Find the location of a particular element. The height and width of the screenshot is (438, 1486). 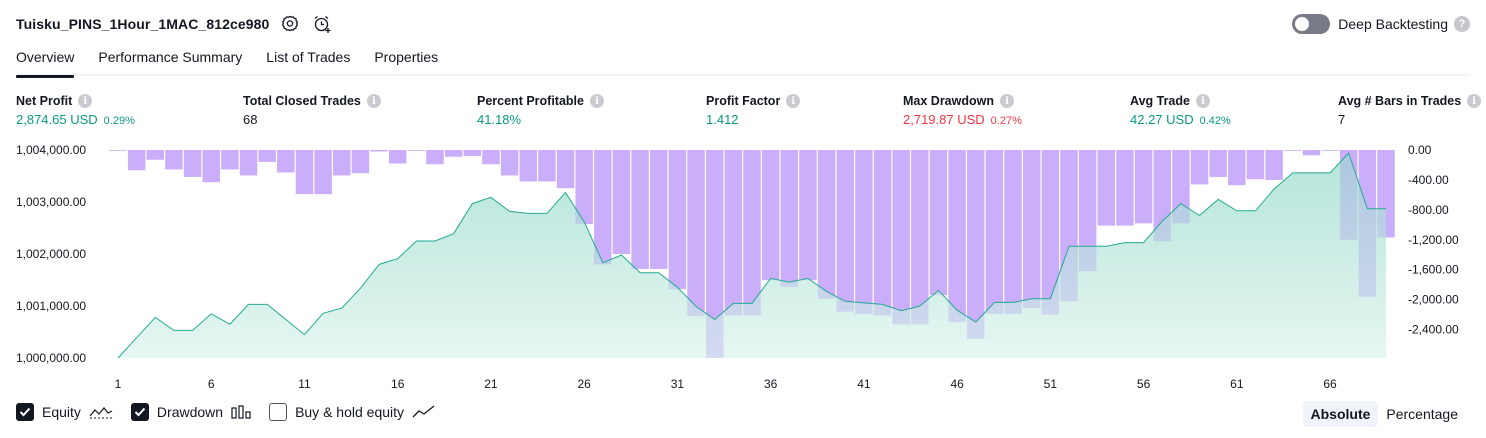

metric-percent-profitable: Percent Profitable i 41.18% is located at coordinates (540, 110).